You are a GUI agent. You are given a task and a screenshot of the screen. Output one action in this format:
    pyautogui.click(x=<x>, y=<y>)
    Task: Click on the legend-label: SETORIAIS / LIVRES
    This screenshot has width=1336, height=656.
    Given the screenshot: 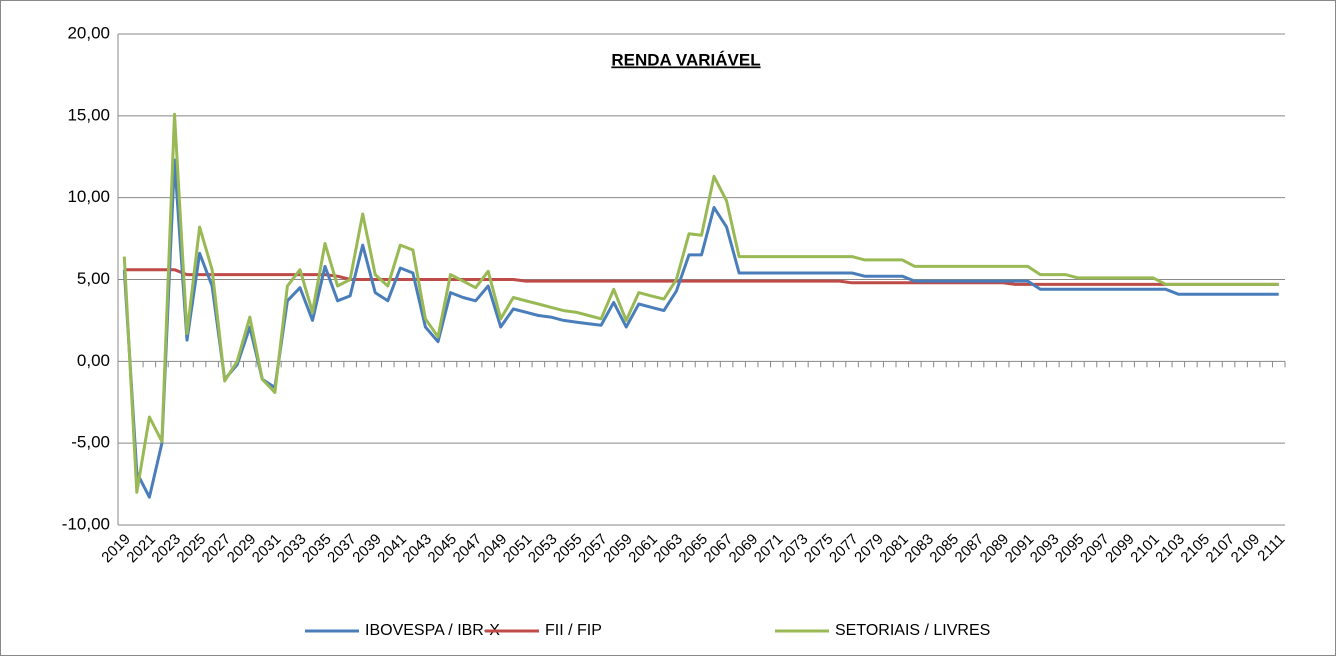 What is the action you would take?
    pyautogui.click(x=912, y=630)
    